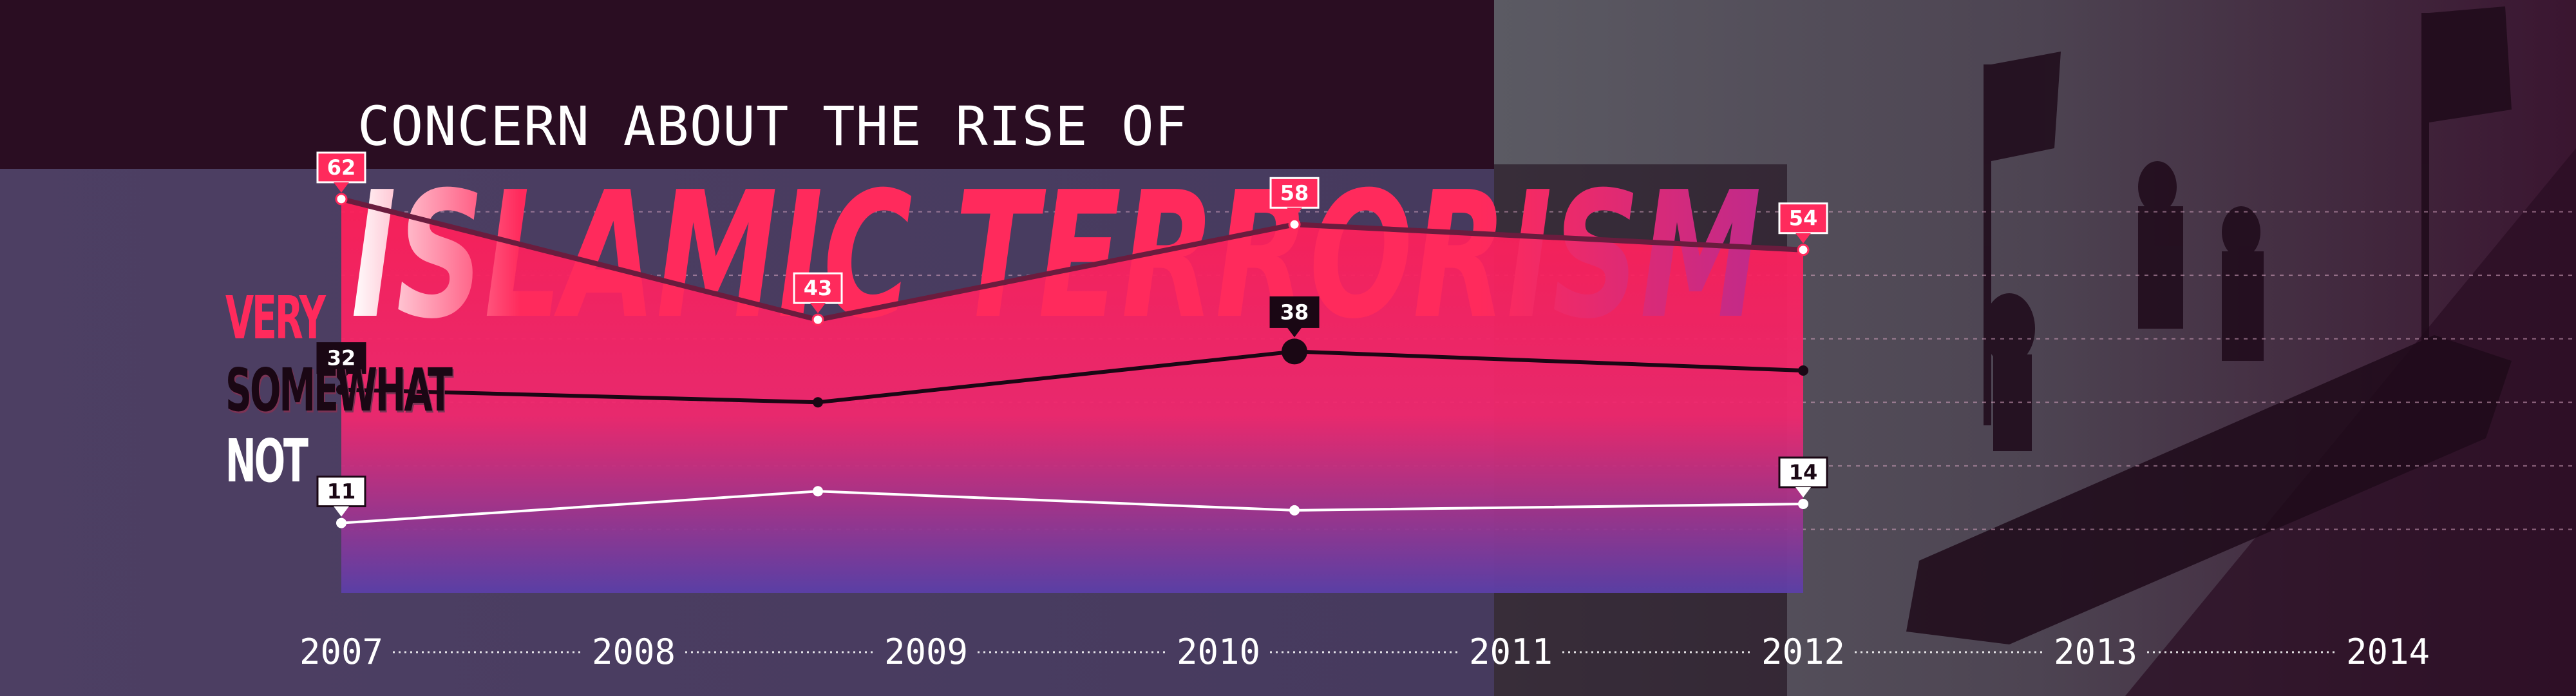 The width and height of the screenshot is (2576, 696). What do you see at coordinates (926, 652) in the screenshot?
I see `x-tick-label: 2009` at bounding box center [926, 652].